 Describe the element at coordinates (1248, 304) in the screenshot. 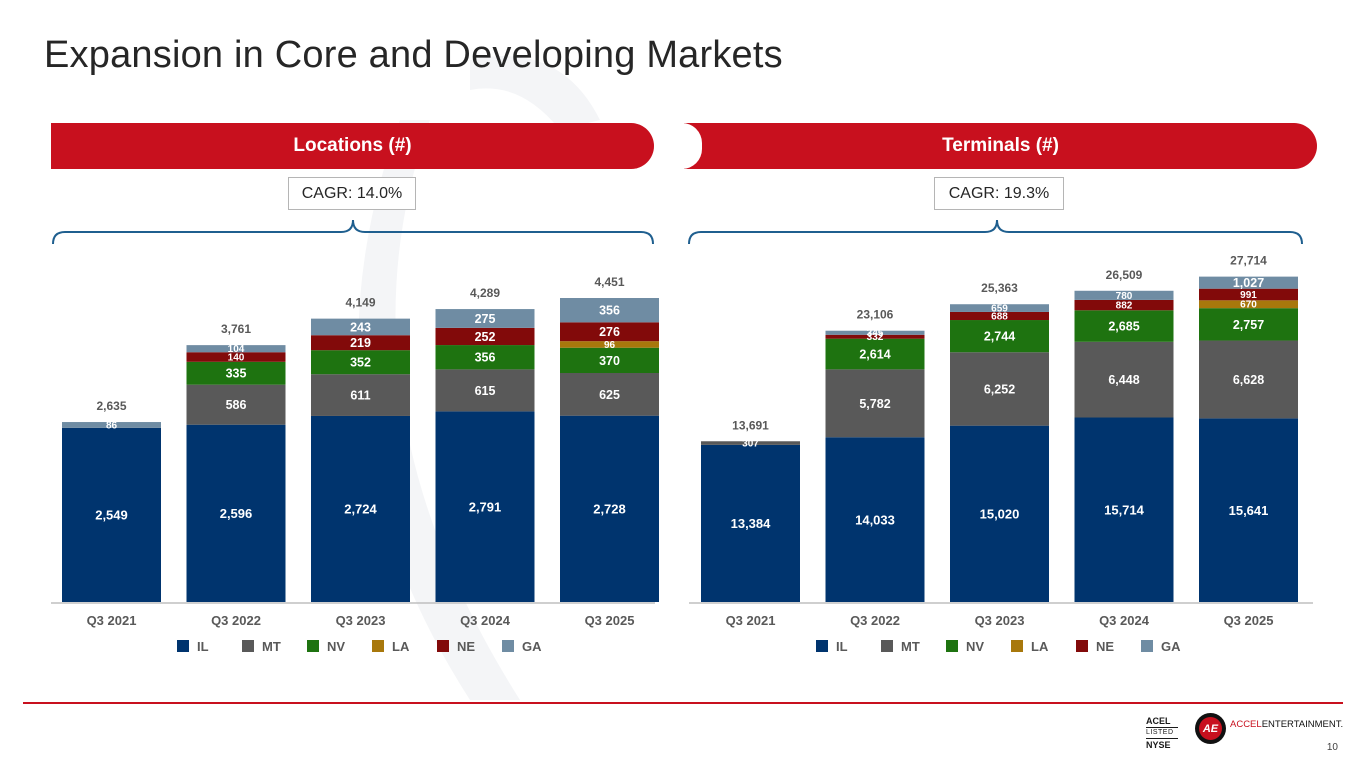

I see `terminals-bar-la` at that location.